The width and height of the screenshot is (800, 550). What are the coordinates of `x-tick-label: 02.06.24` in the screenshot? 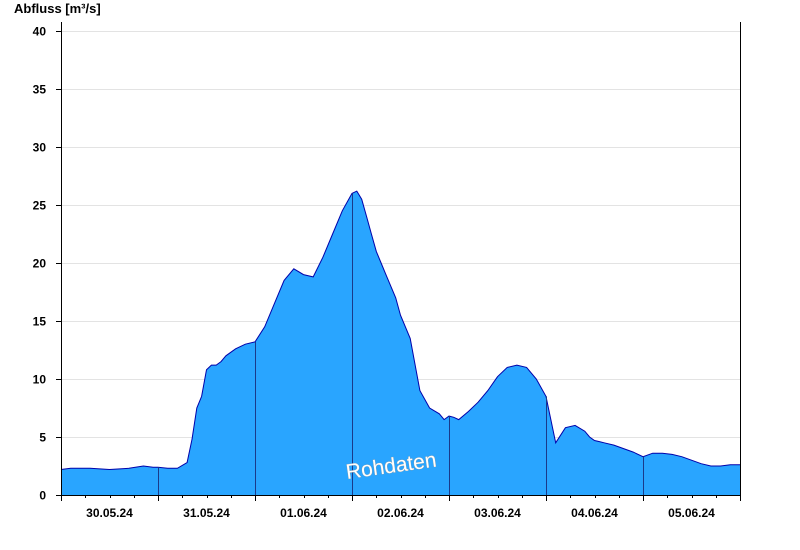 It's located at (400, 513).